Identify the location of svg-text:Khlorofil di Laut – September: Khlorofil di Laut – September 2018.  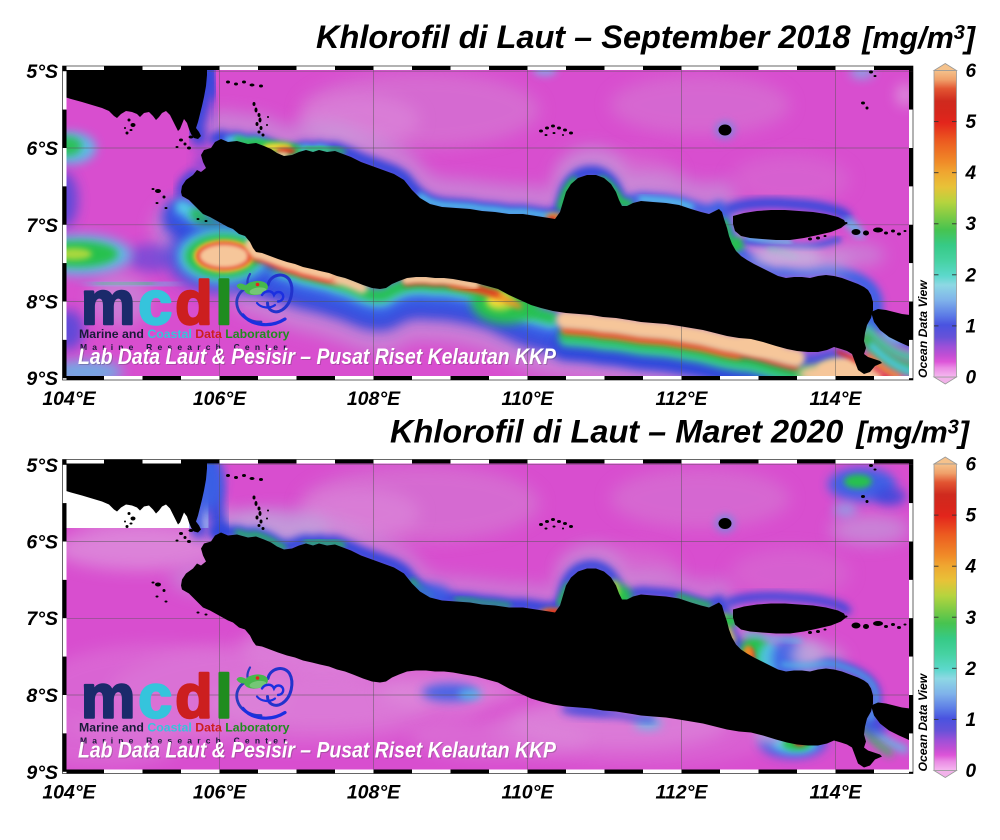
(583, 37).